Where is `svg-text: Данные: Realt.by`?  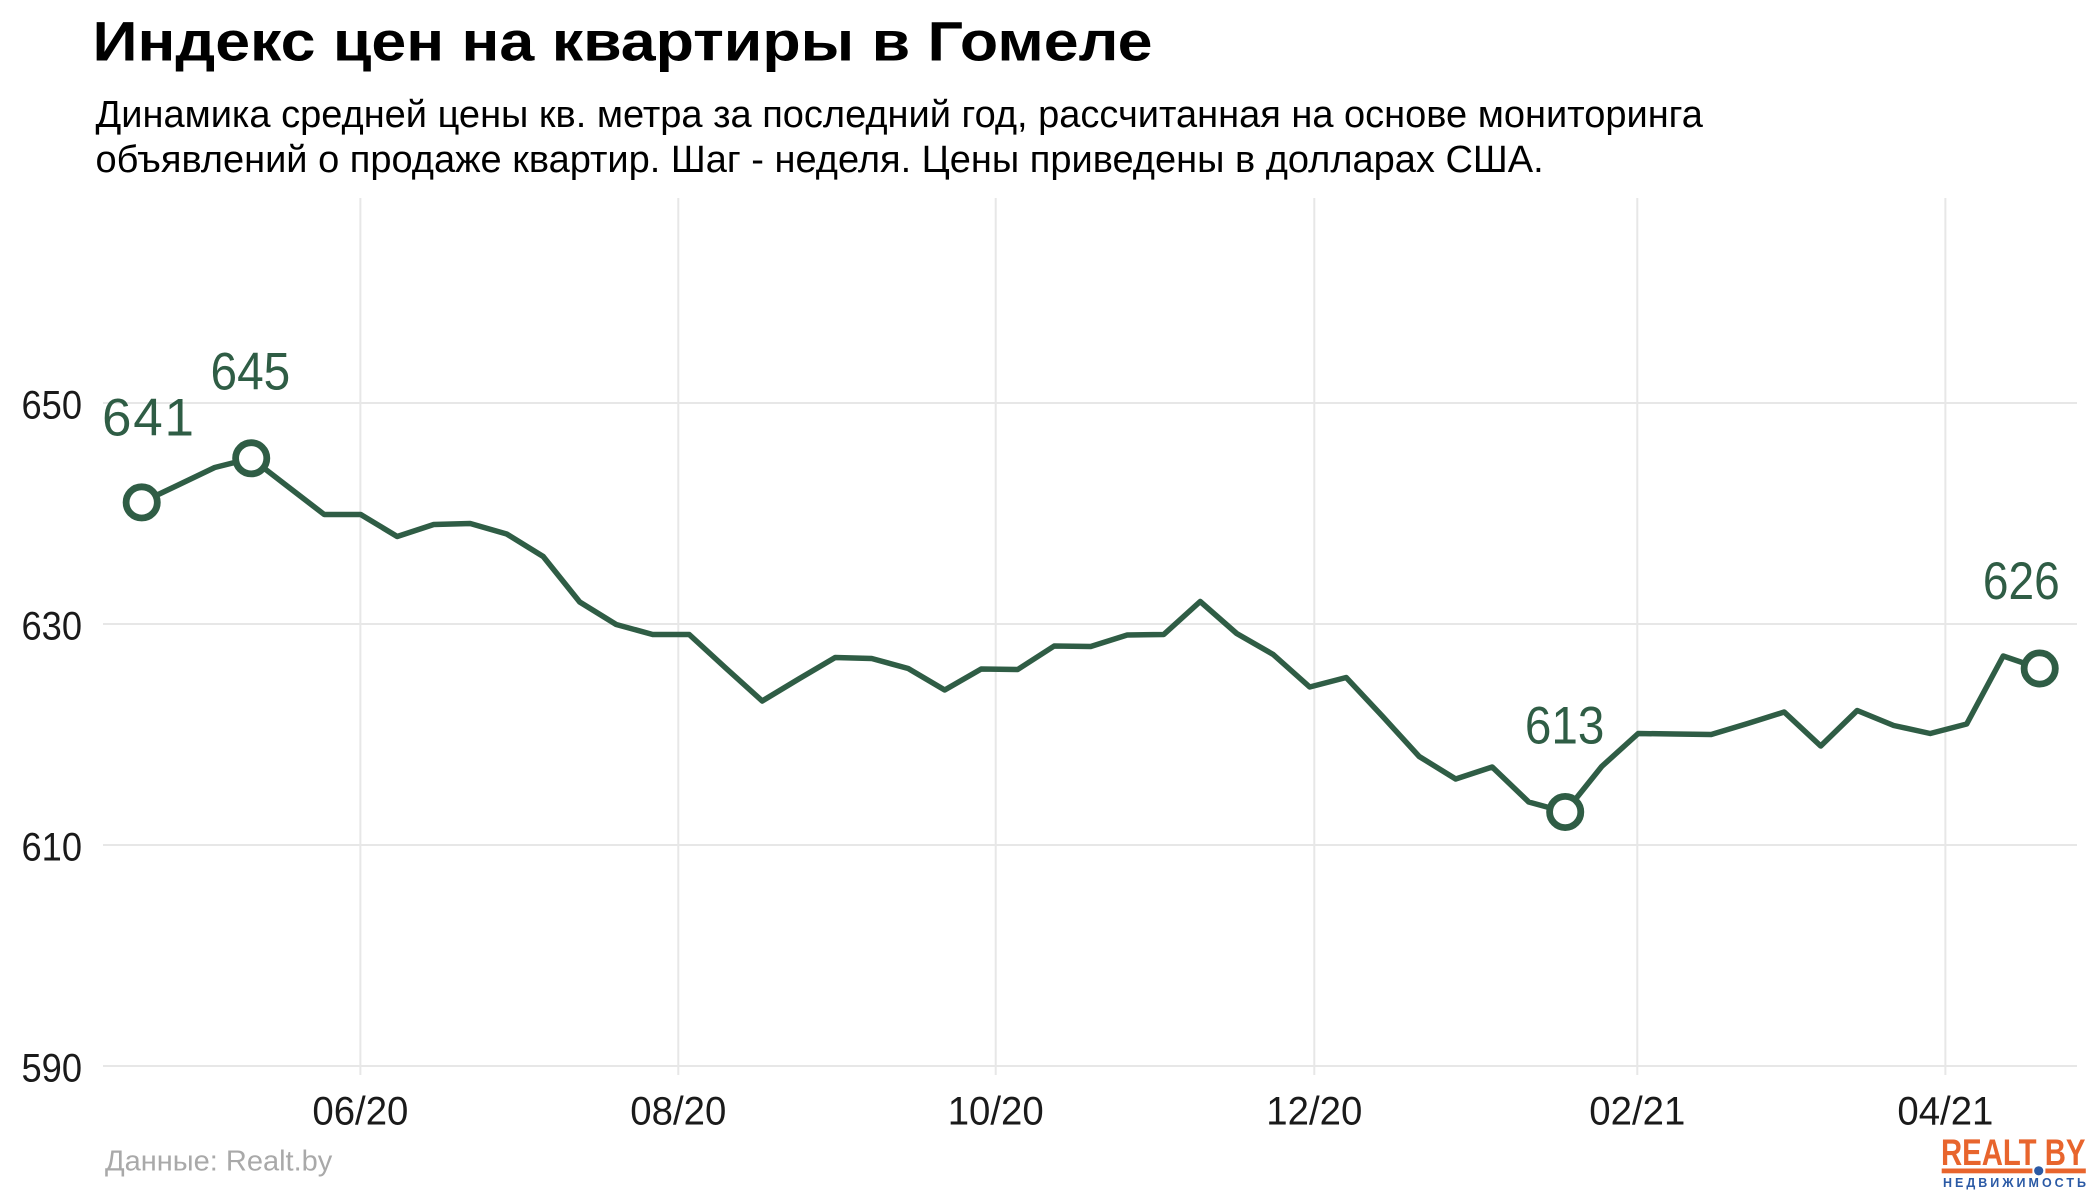 svg-text: Данные: Realt.by is located at coordinates (219, 1162).